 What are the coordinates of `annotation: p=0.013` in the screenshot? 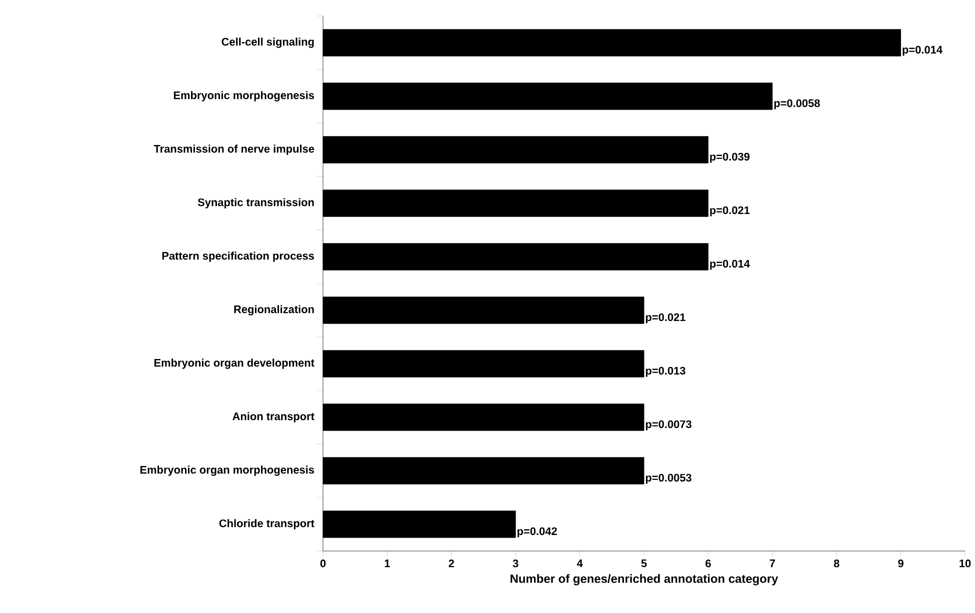 It's located at (666, 371).